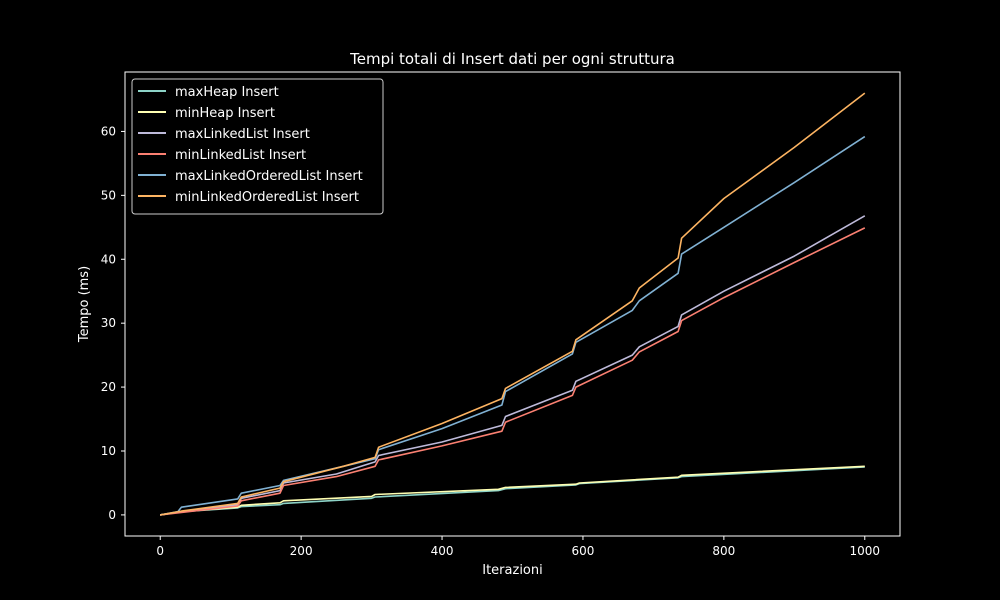  Describe the element at coordinates (512, 570) in the screenshot. I see `x-axis-label: Iterazioni` at that location.